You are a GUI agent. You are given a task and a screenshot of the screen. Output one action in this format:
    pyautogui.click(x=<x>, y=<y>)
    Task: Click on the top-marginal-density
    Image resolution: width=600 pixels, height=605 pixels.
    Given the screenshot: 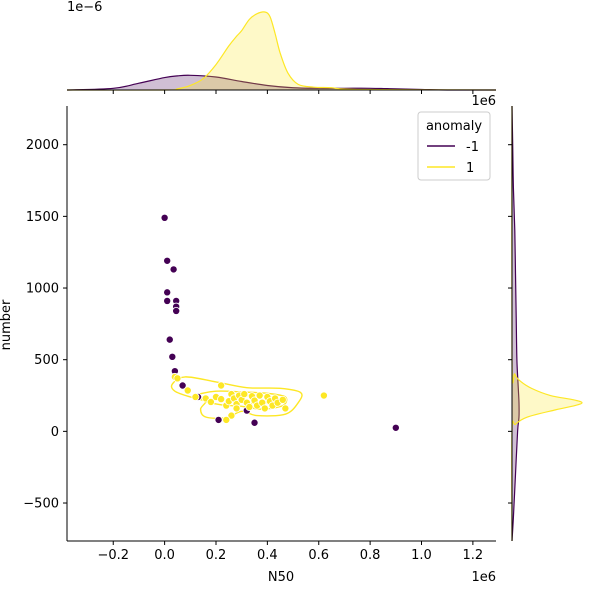 What is the action you would take?
    pyautogui.click(x=281, y=51)
    